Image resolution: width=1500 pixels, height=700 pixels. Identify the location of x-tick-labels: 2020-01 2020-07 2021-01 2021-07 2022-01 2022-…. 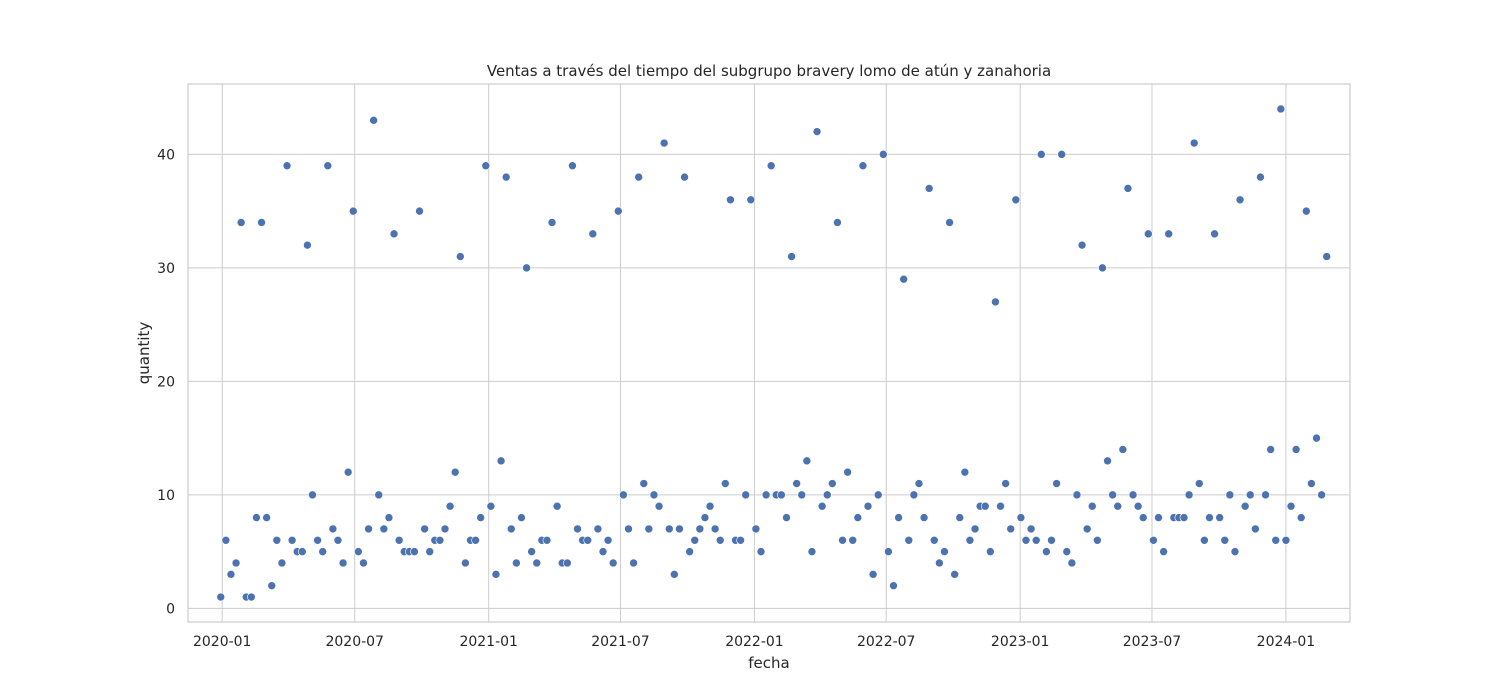
(754, 642).